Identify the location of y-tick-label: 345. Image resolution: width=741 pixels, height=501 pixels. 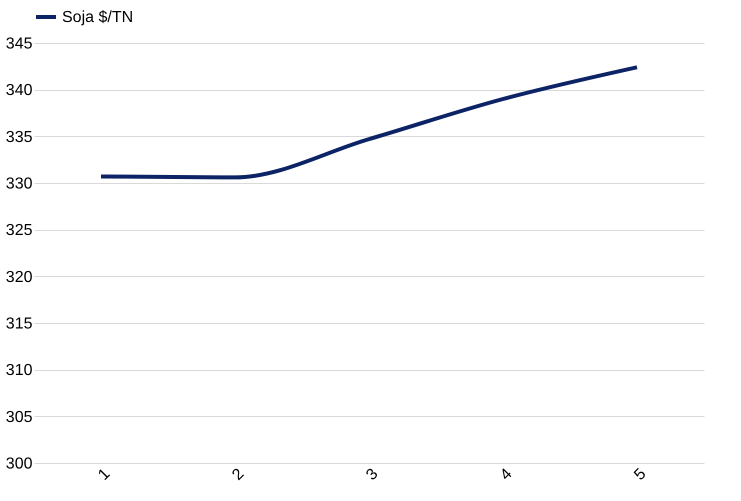
(19, 44).